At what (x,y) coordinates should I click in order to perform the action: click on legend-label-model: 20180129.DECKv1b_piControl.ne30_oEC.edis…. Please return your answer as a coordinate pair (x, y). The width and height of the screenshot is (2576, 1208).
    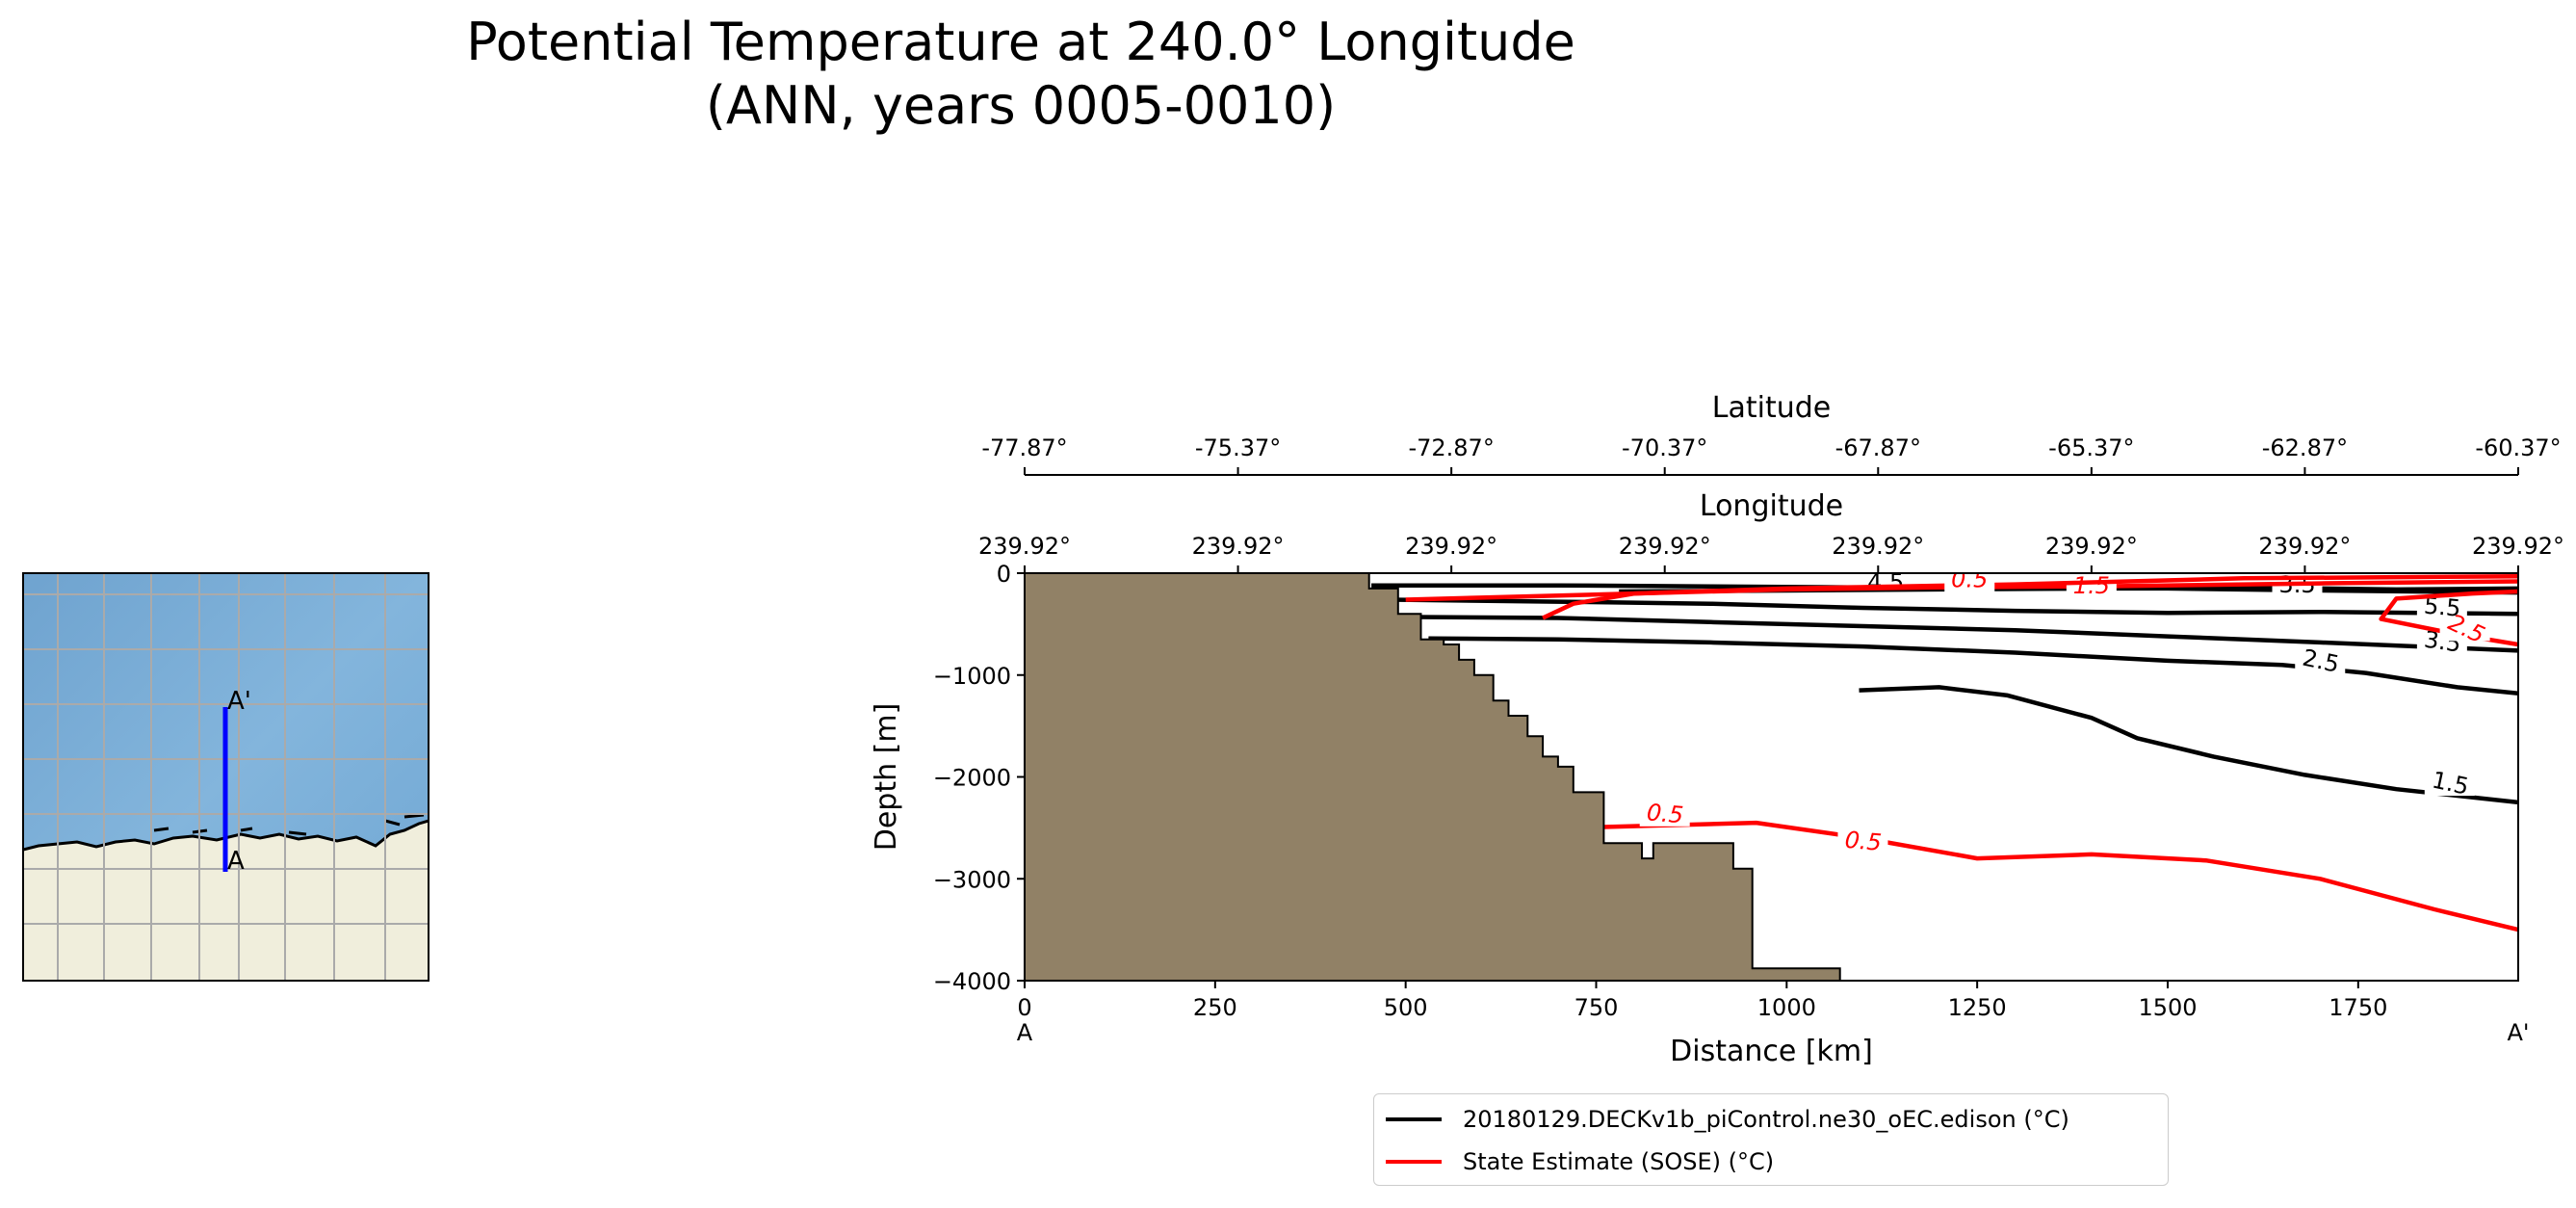
    Looking at the image, I should click on (1766, 1119).